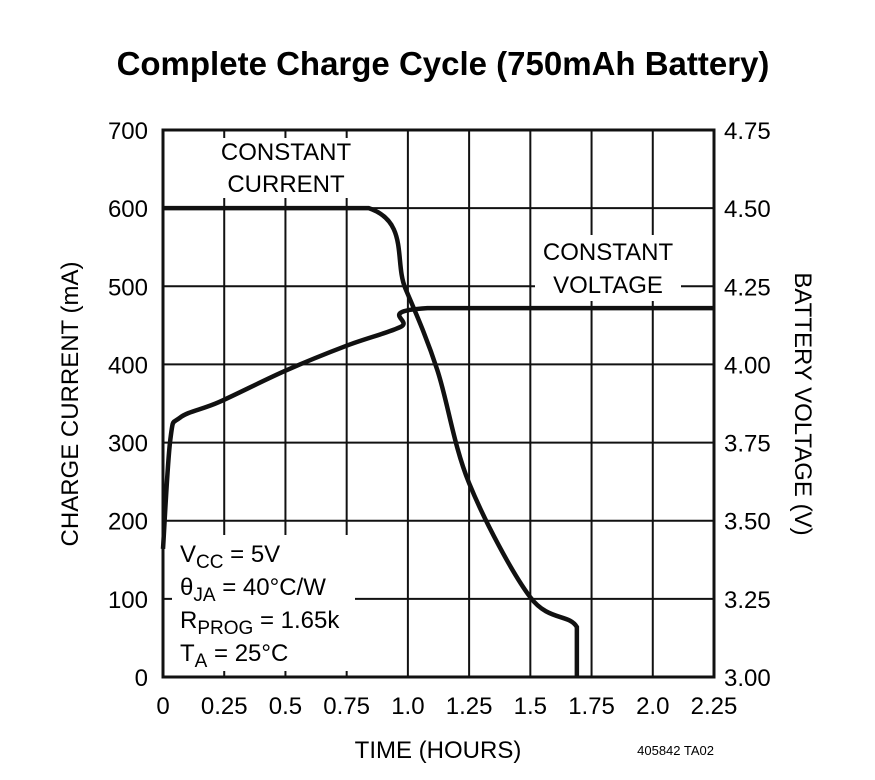  What do you see at coordinates (747, 444) in the screenshot?
I see `y2-tick-label: 3.75` at bounding box center [747, 444].